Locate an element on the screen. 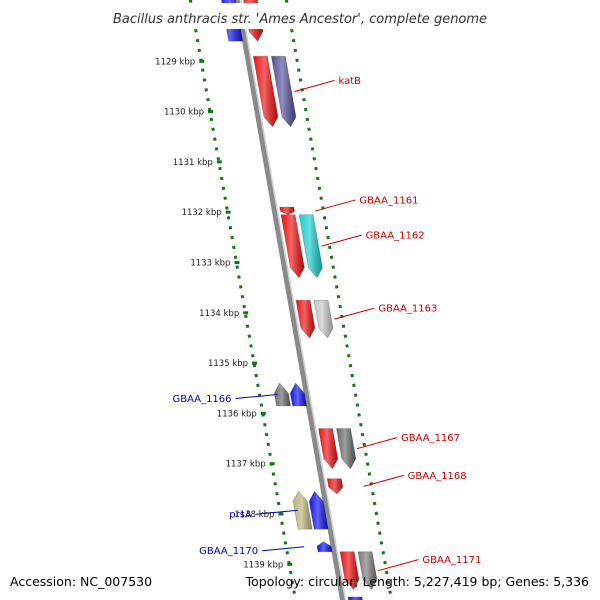 Image resolution: width=600 pixels, height=600 pixels. gene-arrow-gbaa_1168-shading is located at coordinates (335, 486).